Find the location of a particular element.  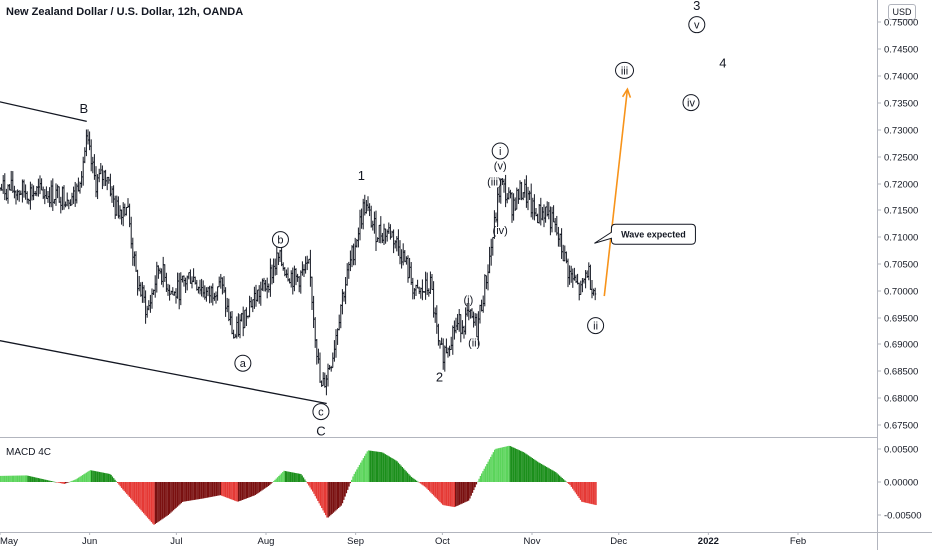

macd-axis: 0.00500 0.00000 -0.00500 is located at coordinates (899, 483).